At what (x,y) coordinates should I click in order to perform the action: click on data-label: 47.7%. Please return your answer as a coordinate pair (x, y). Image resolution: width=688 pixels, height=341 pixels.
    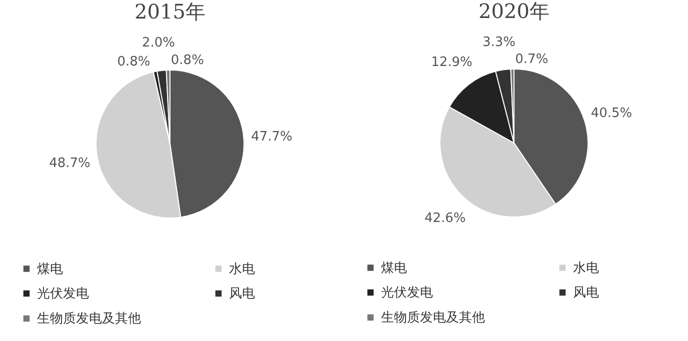
    Looking at the image, I should click on (271, 137).